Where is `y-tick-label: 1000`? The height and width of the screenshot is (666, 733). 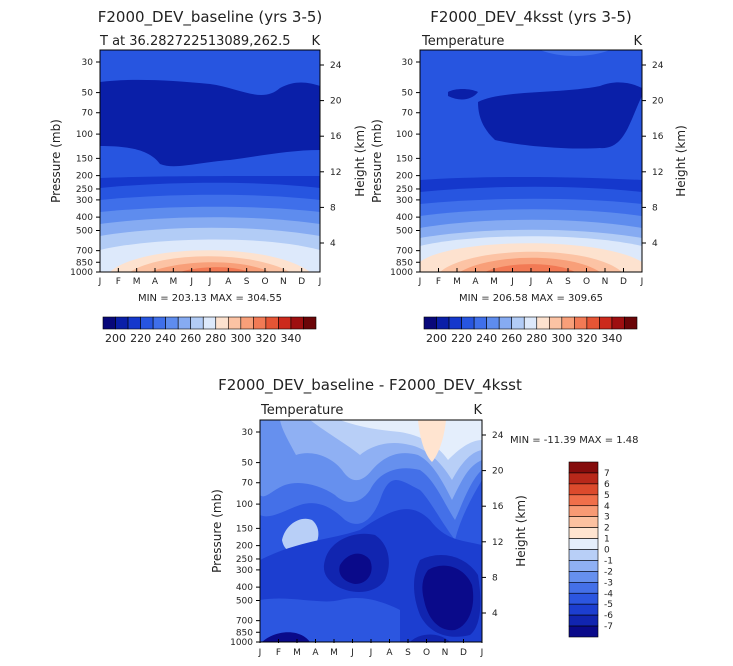 y-tick-label: 1000 is located at coordinates (81, 273).